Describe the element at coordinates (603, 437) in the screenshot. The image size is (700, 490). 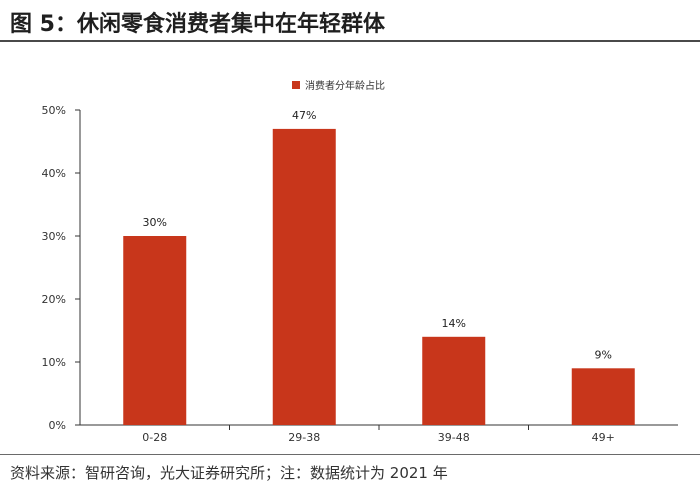
I see `x-tick-label: 49+` at that location.